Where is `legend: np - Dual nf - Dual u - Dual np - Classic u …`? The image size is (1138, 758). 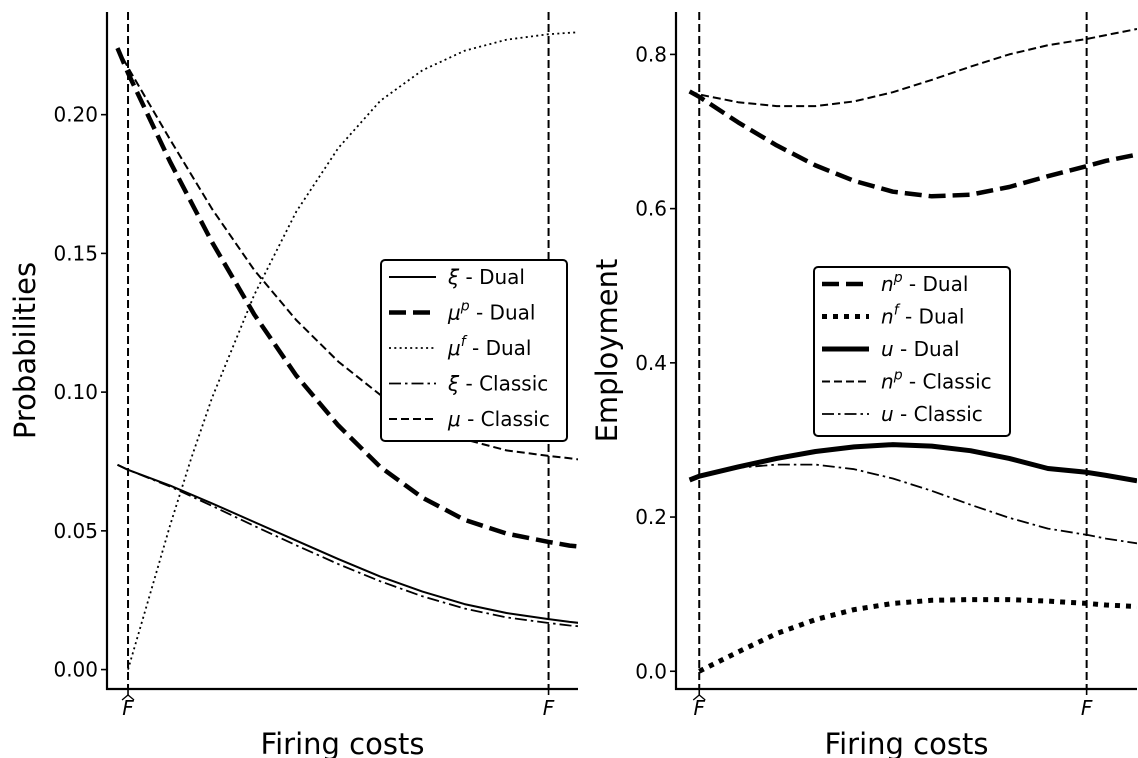 legend: np - Dual nf - Dual u - Dual np - Classic u … is located at coordinates (912, 351).